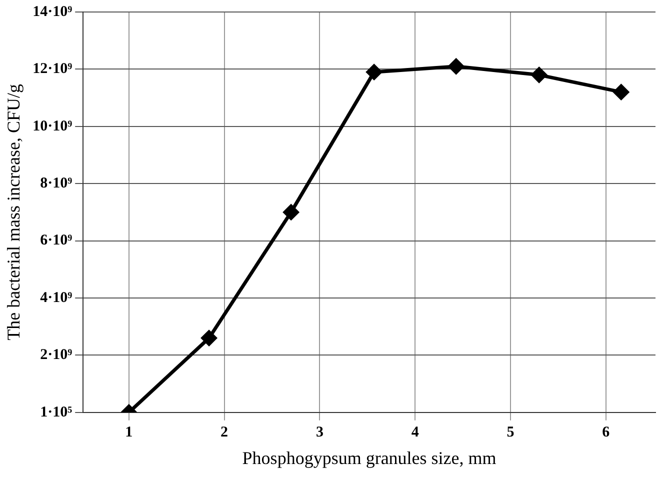  Describe the element at coordinates (510, 432) in the screenshot. I see `x-tick-label: 5` at that location.